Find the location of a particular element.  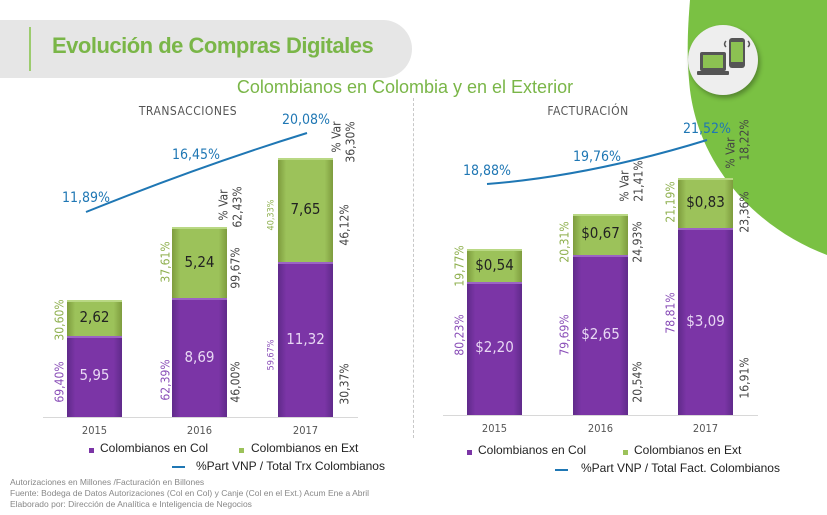

bar-value-col-2017: 11,32 is located at coordinates (305, 338).